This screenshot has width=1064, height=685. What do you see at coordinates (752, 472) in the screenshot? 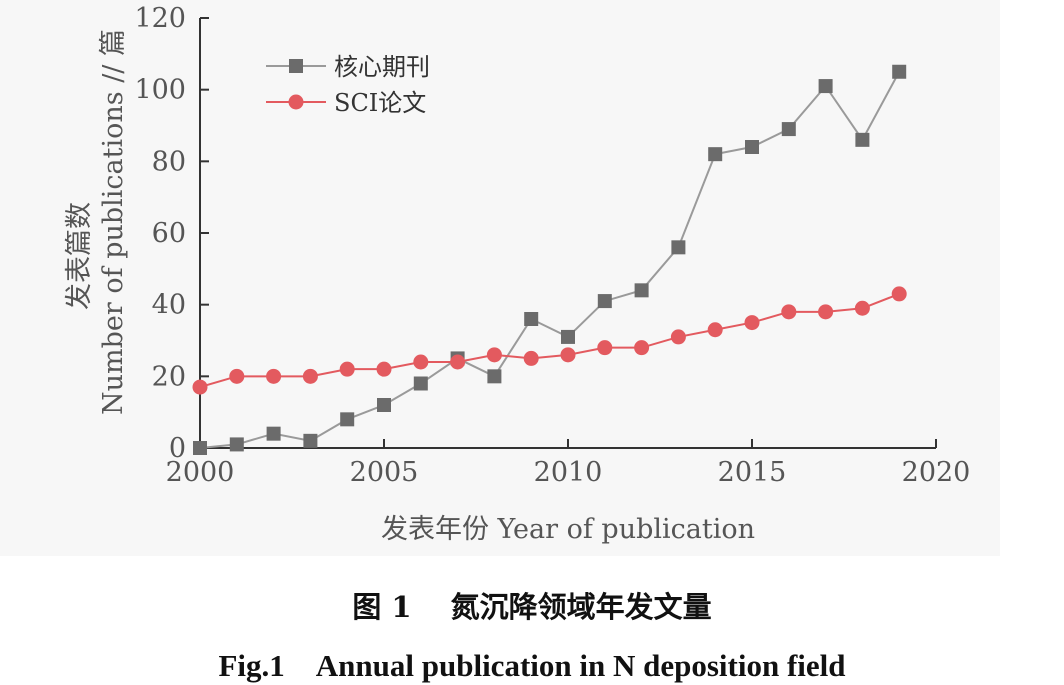
I see `x-tick-label: 2015` at bounding box center [752, 472].